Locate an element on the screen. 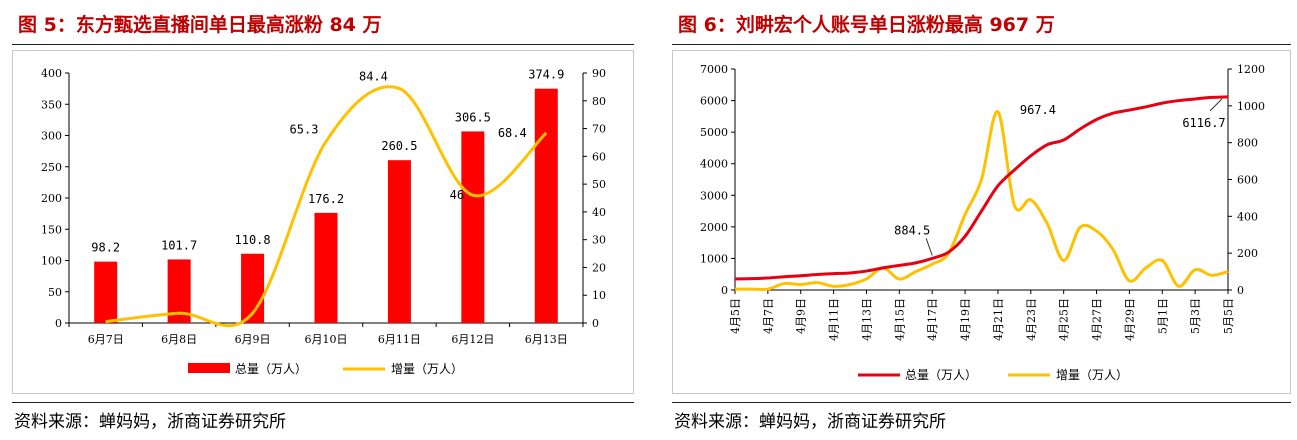 Image resolution: width=1297 pixels, height=440 pixels. left-y-tick-label: 100 is located at coordinates (51, 261).